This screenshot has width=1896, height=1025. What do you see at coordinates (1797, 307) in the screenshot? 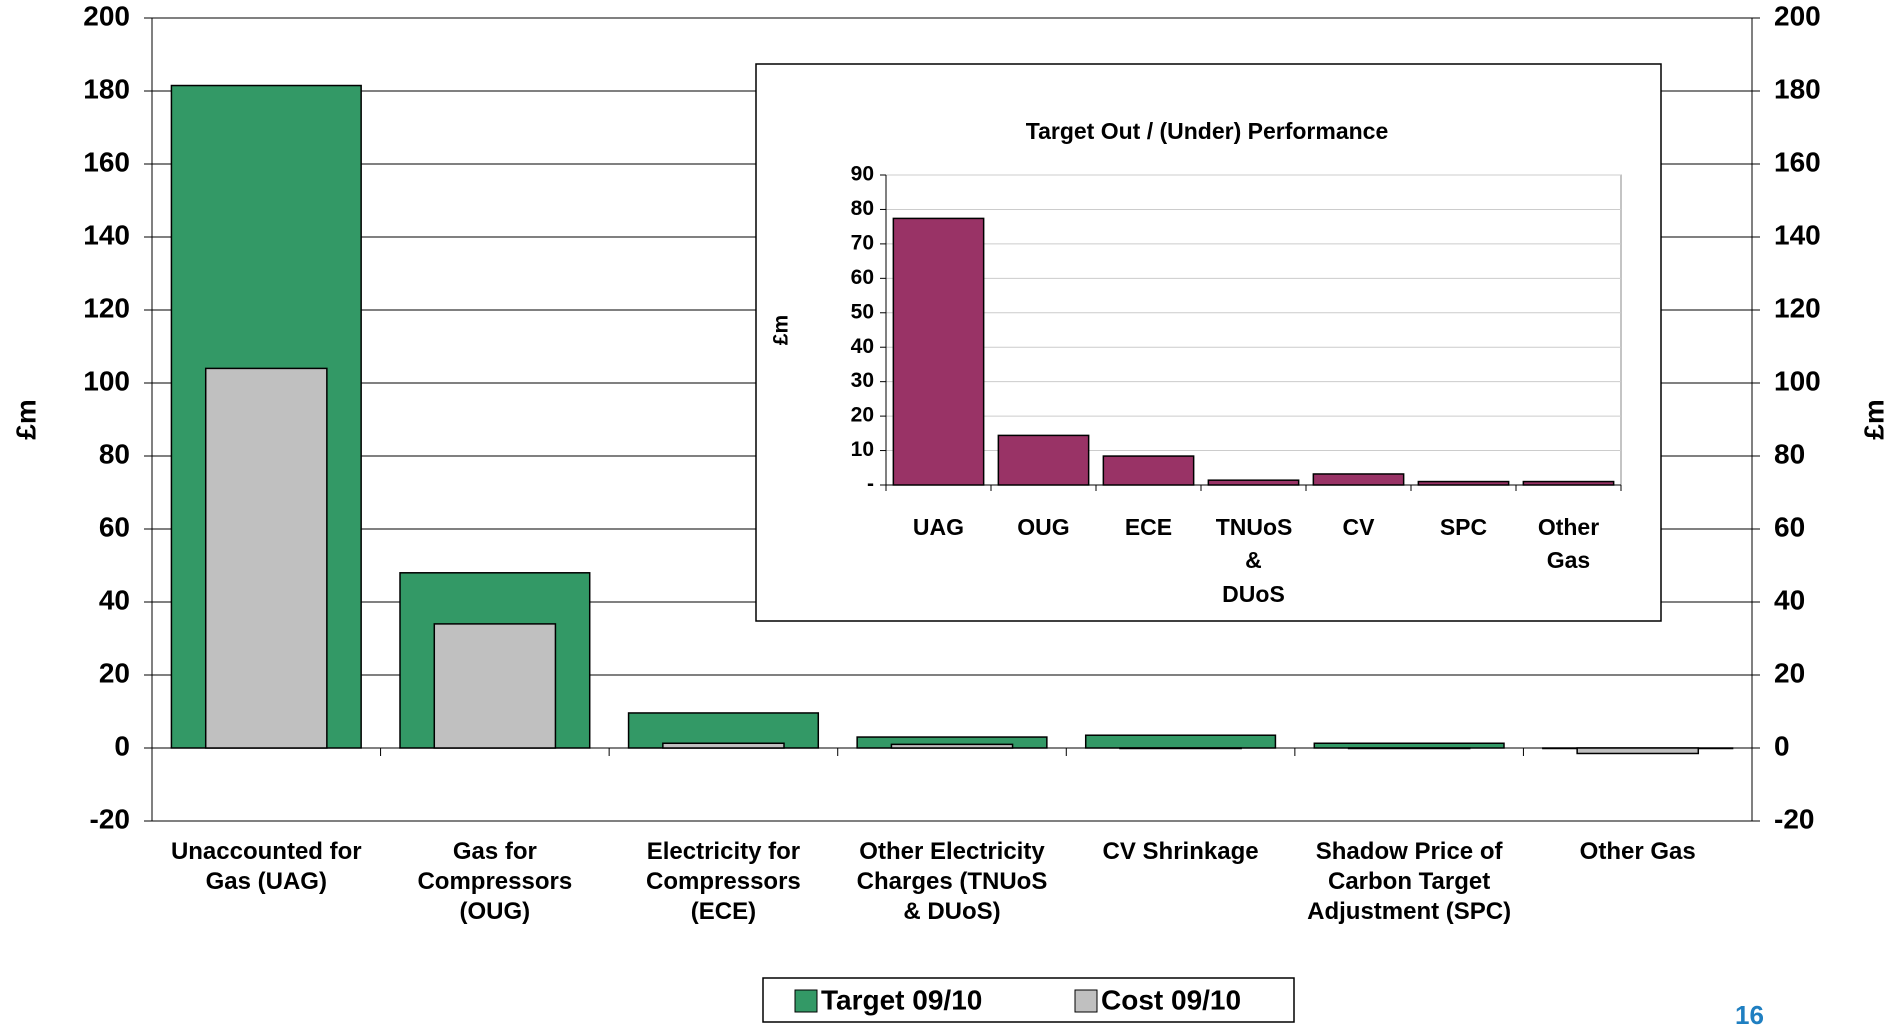
I see `y2-tick-label: 120` at bounding box center [1797, 307].